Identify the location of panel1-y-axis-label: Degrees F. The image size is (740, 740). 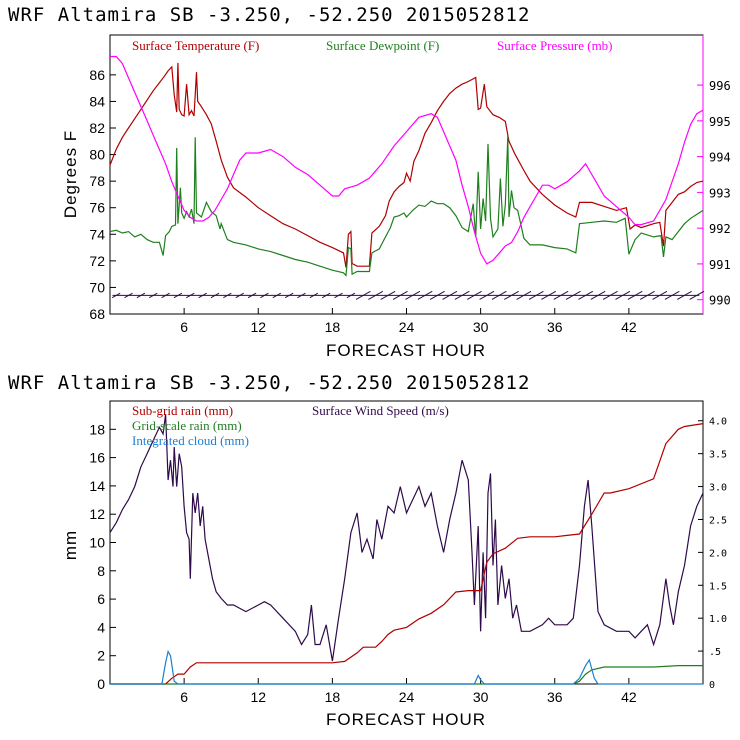
(70, 174).